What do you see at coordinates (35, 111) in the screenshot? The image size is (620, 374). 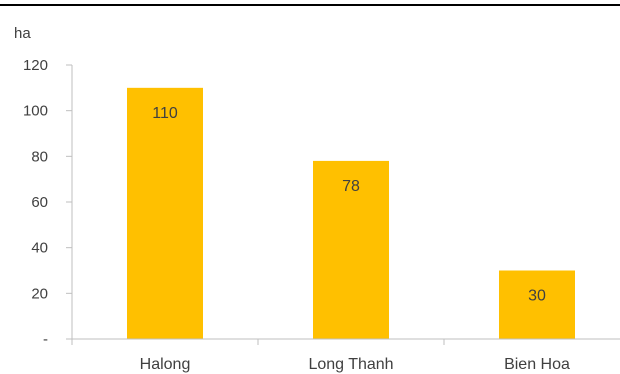 I see `y-tick-label: 100` at bounding box center [35, 111].